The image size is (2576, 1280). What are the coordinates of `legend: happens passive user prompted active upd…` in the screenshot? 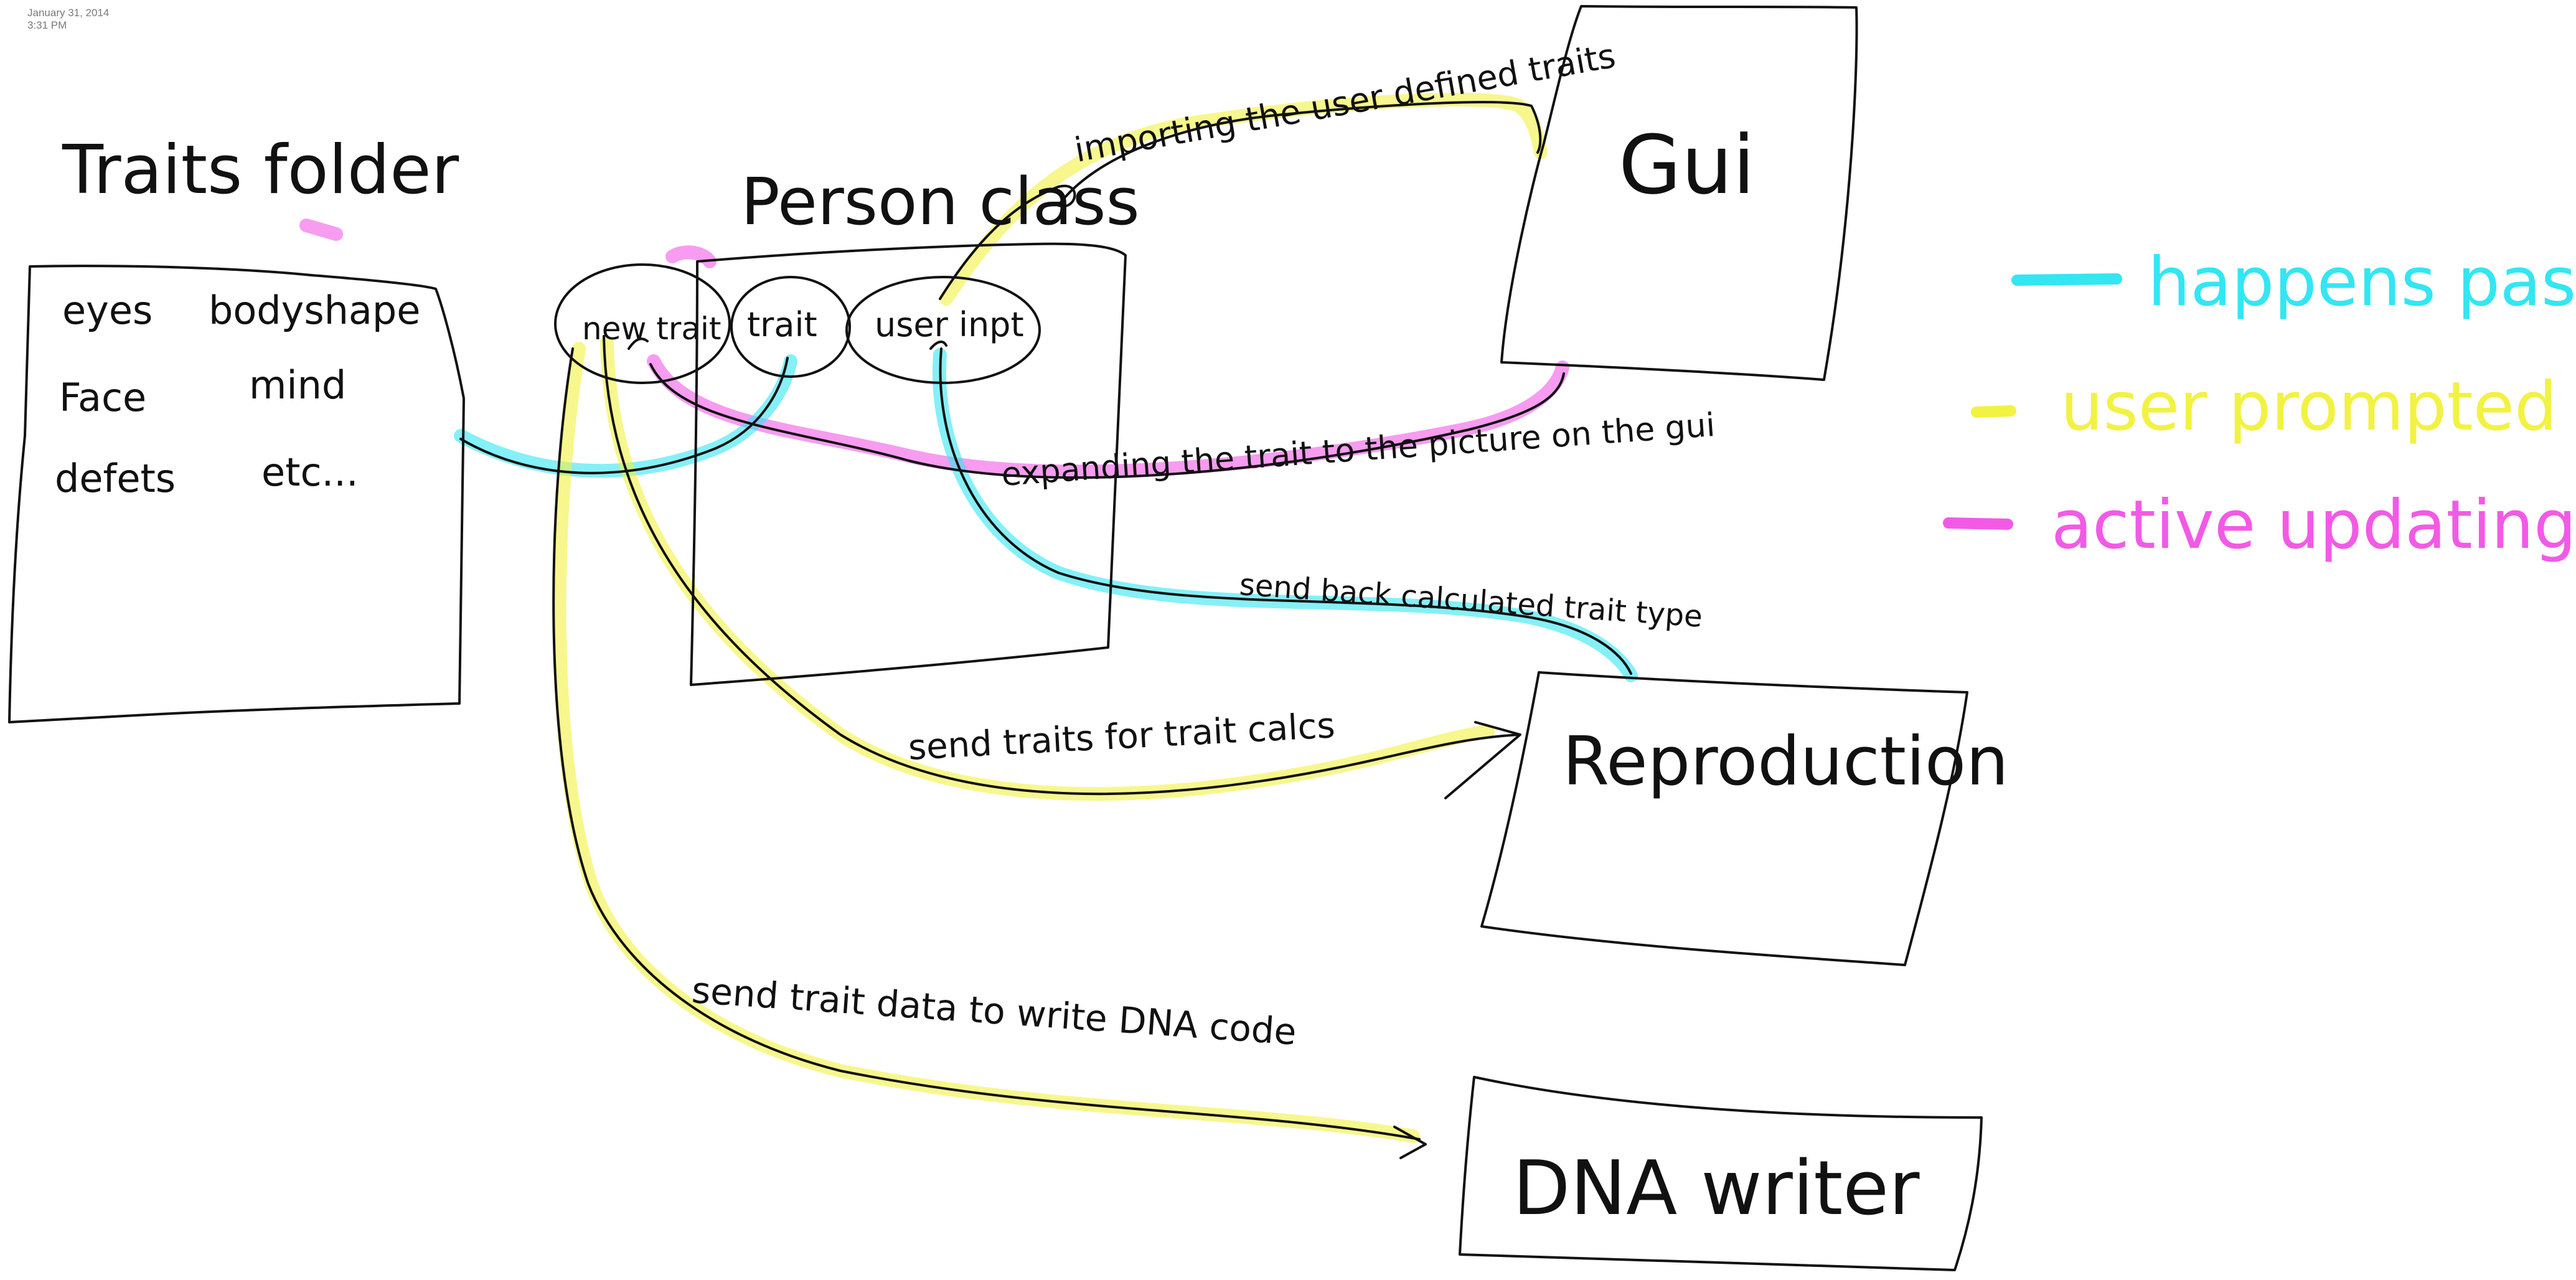 It's located at (2259, 403).